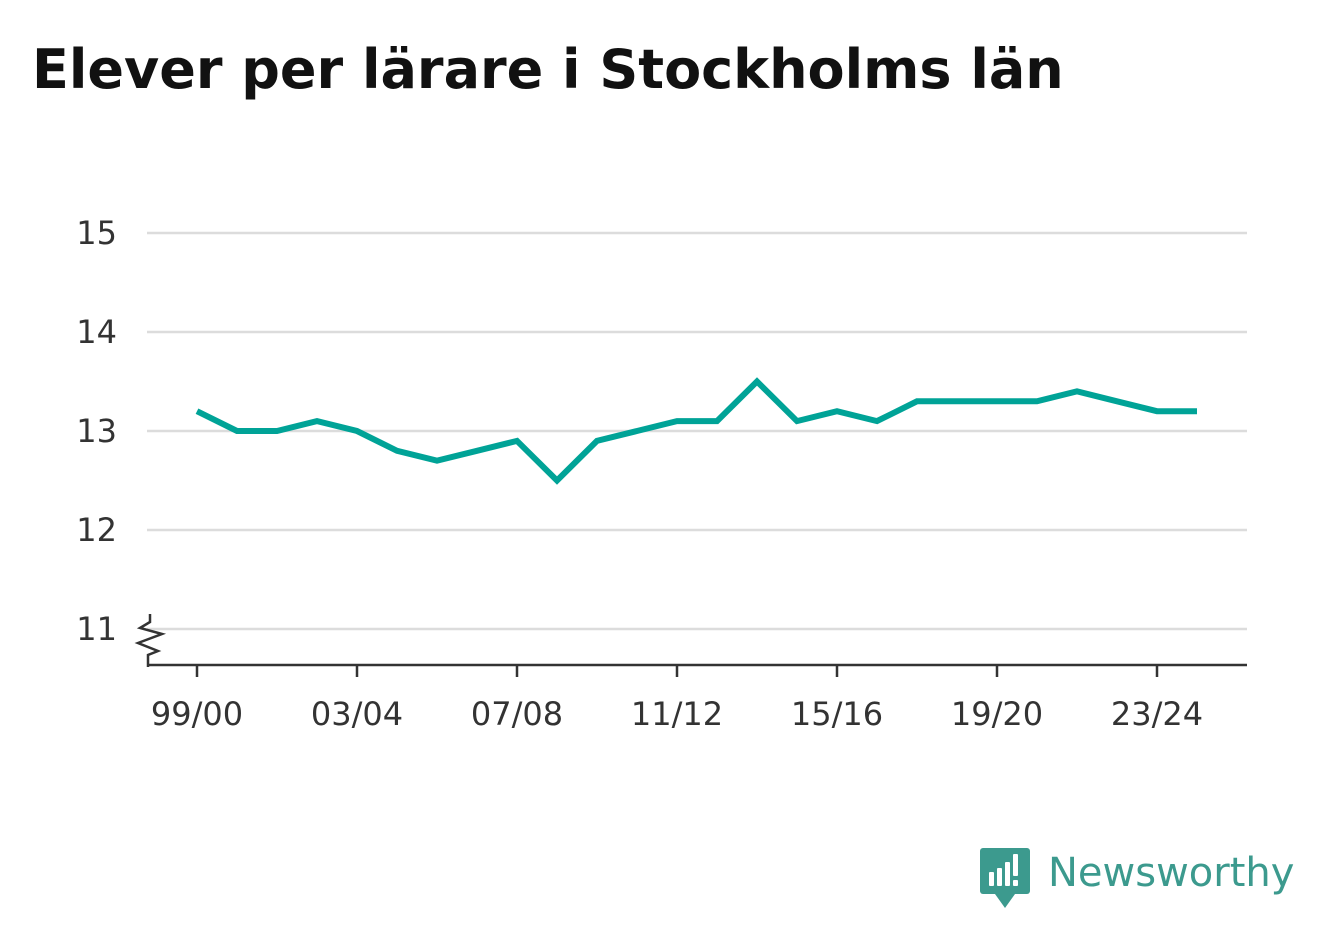  I want to click on series-line, so click(696, 431).